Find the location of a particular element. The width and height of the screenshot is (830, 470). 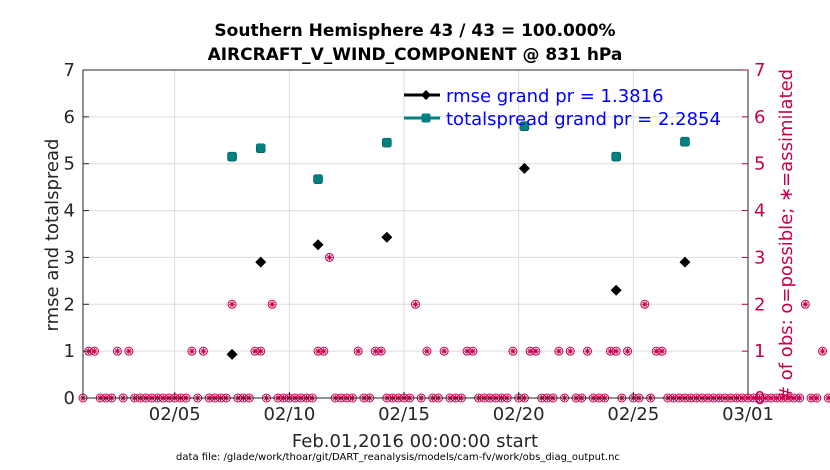

left-axis-ticks: 0 1 2 3 4 5 6 7 is located at coordinates (76, 234).